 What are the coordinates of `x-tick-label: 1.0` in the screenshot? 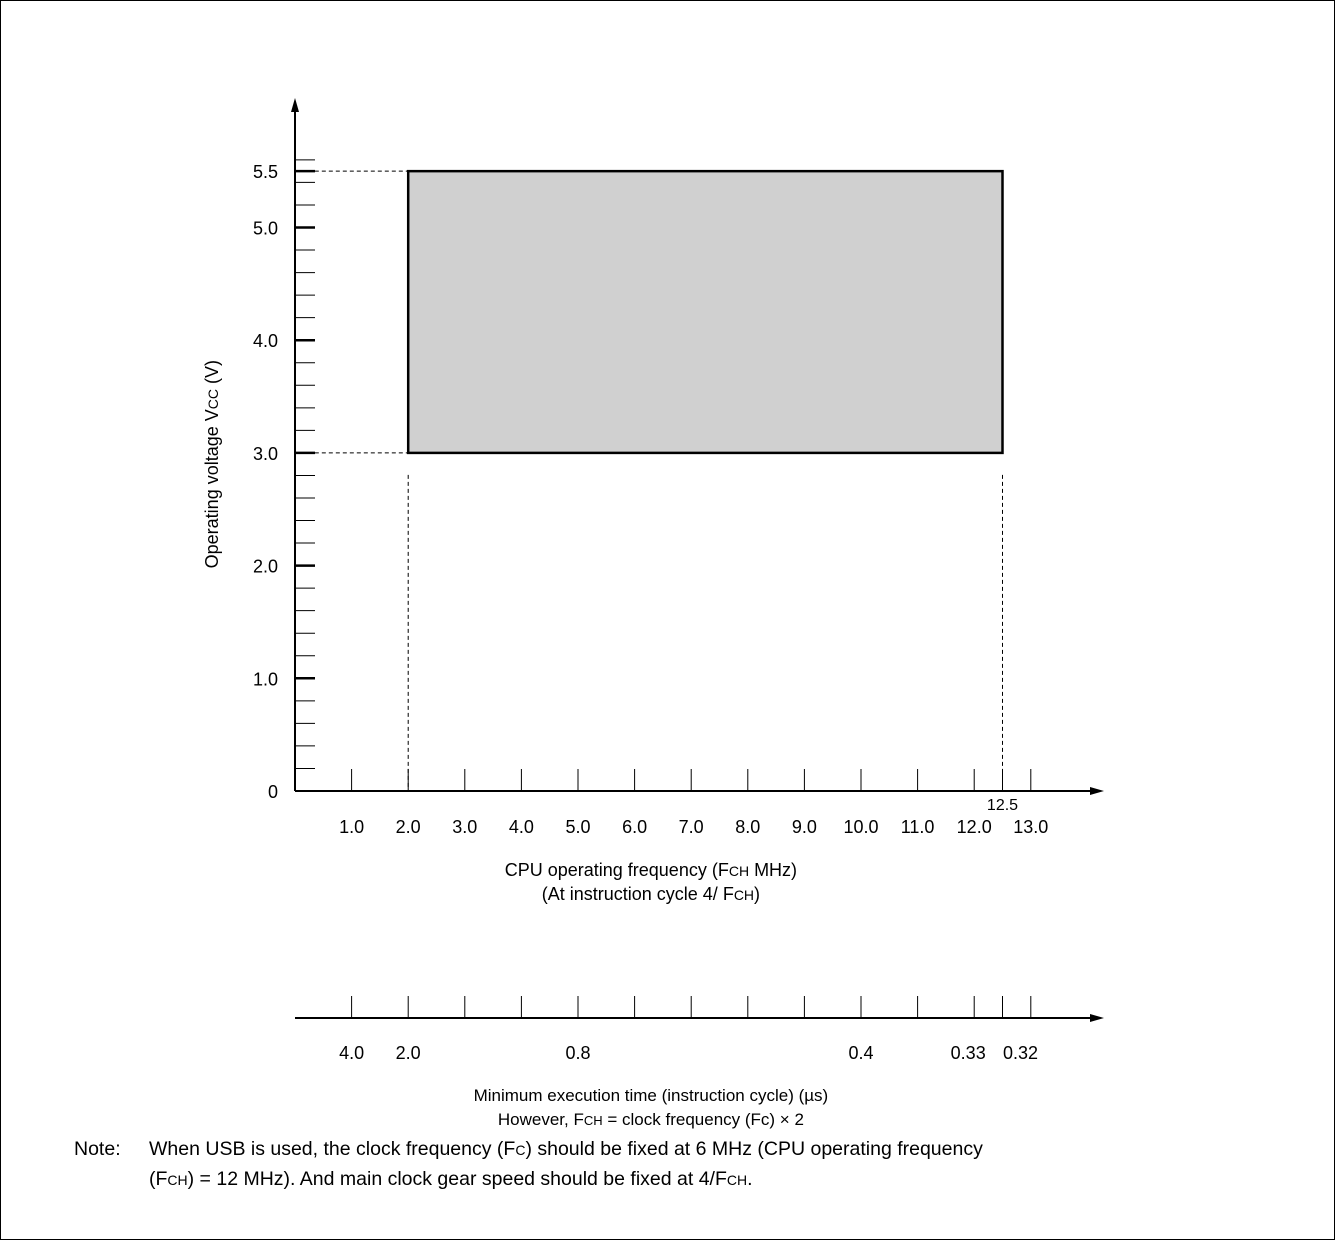 It's located at (351, 827).